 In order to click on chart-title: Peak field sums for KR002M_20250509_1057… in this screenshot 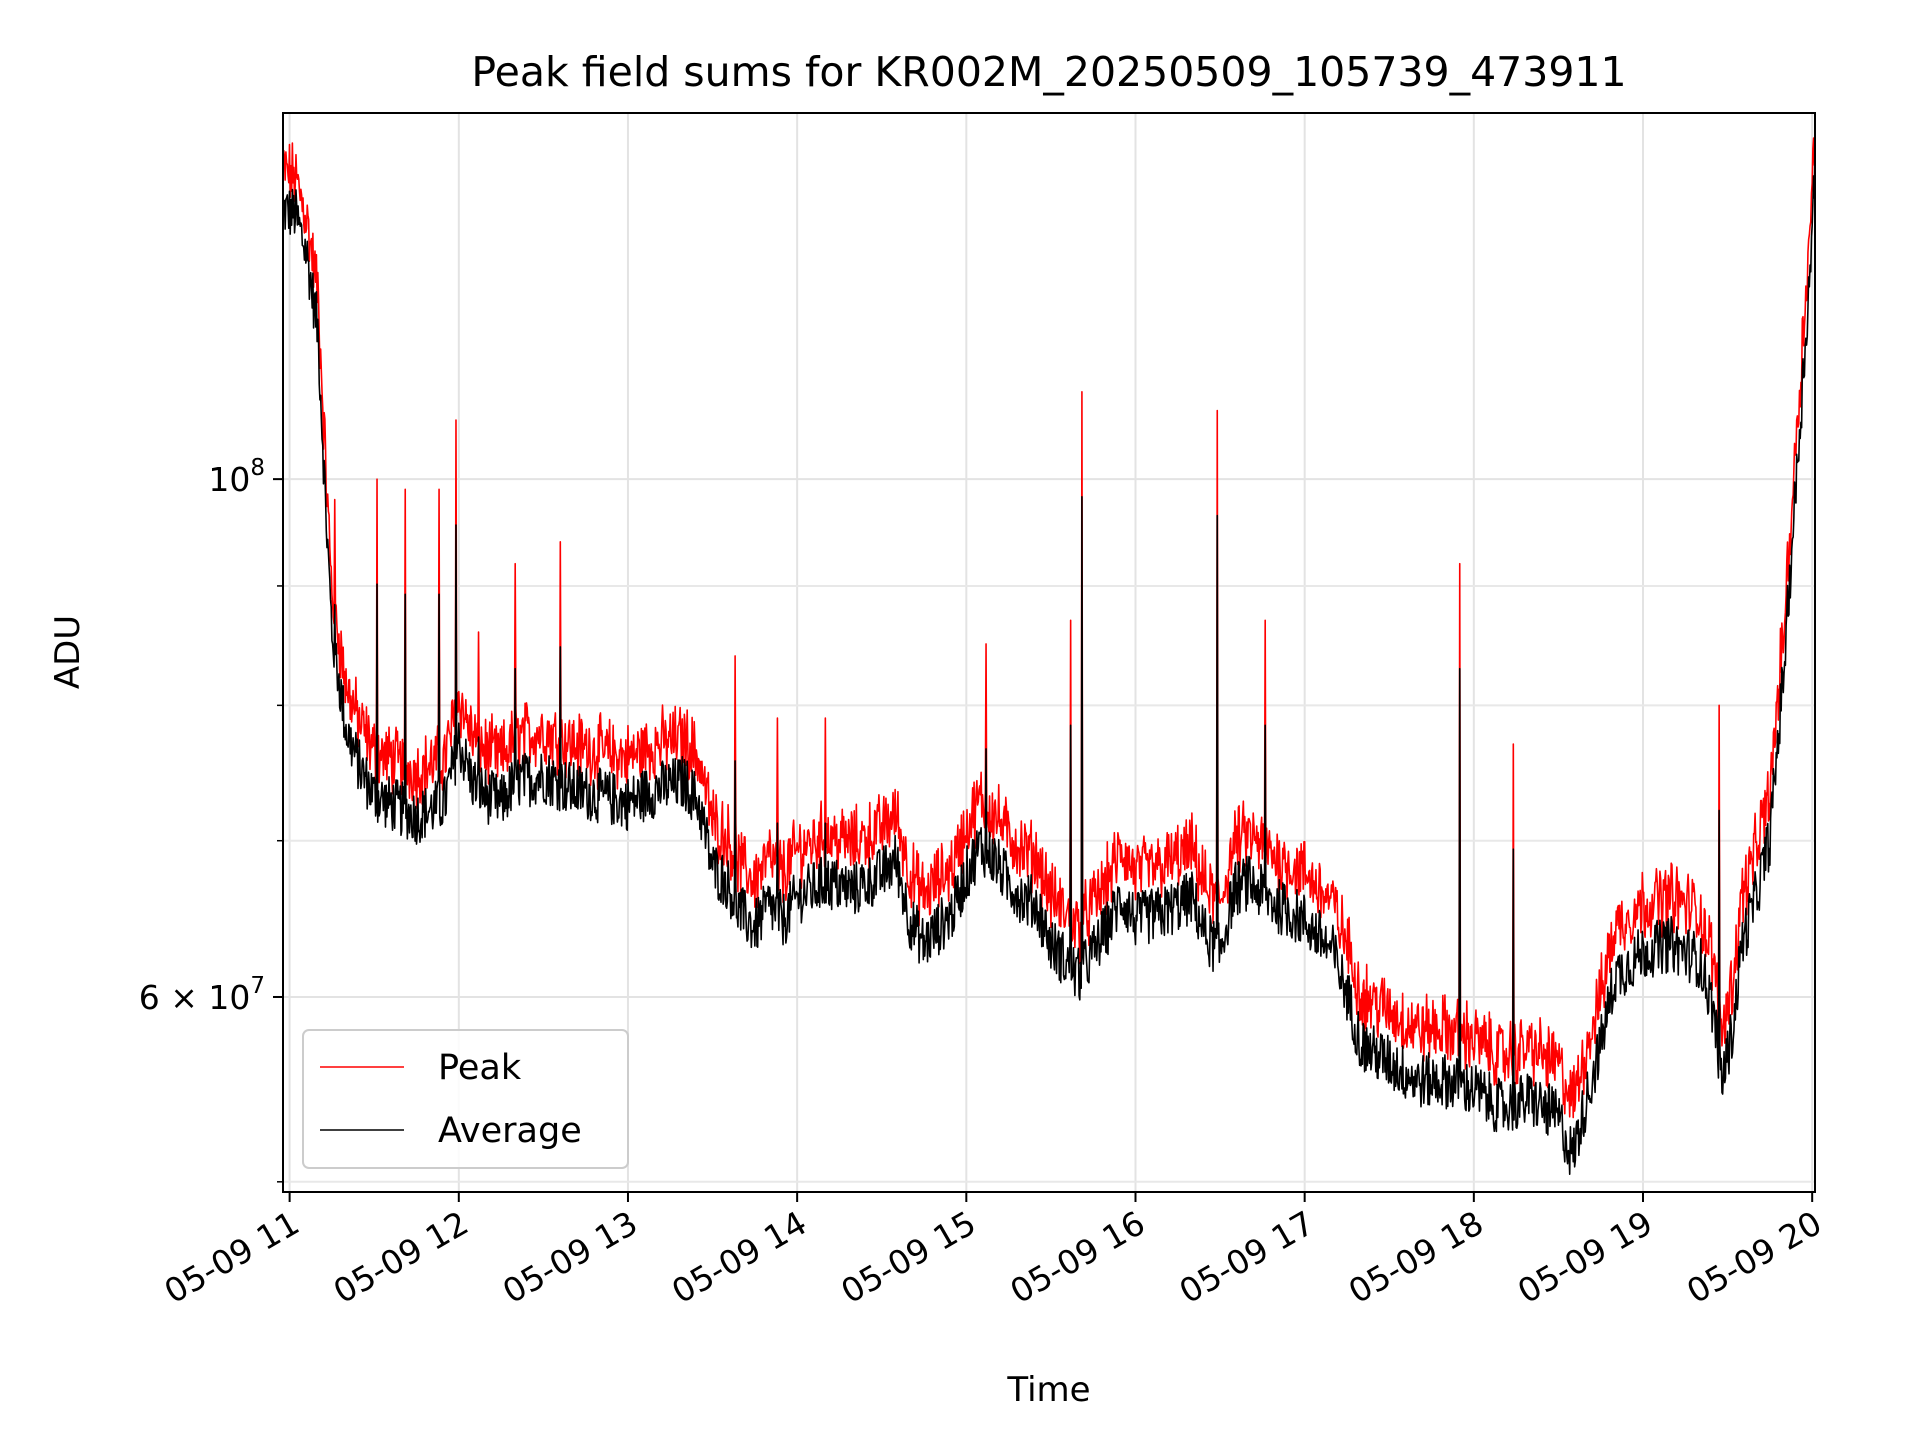, I will do `click(1048, 72)`.